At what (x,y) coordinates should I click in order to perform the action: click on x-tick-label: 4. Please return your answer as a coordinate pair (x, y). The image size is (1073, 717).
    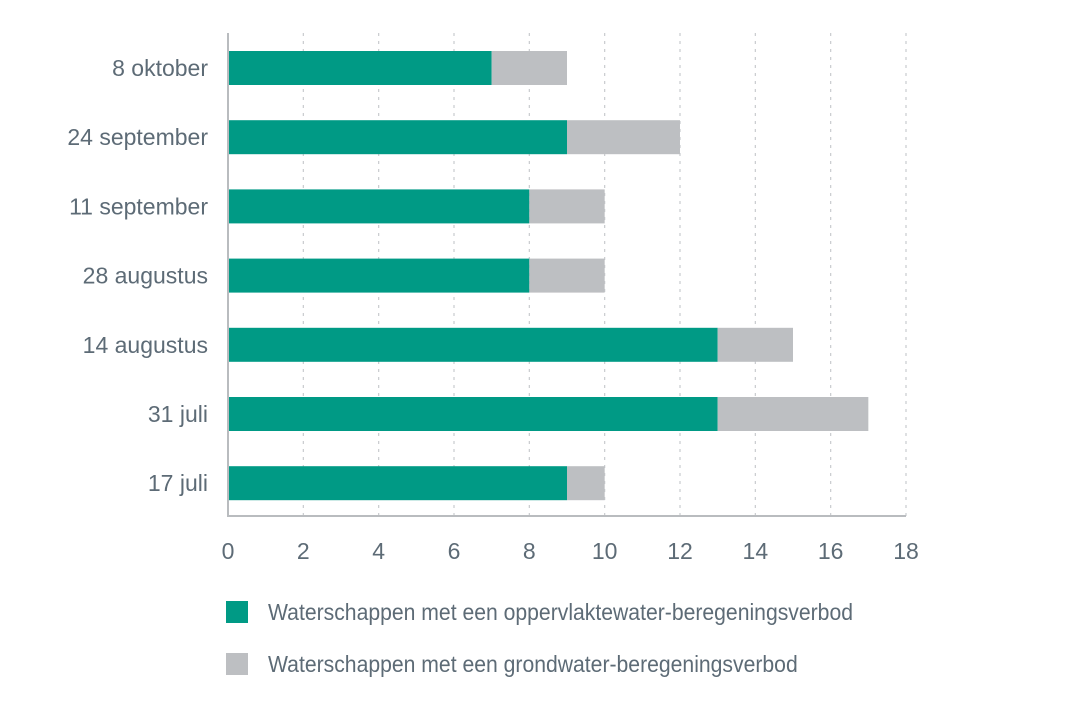
    Looking at the image, I should click on (378, 551).